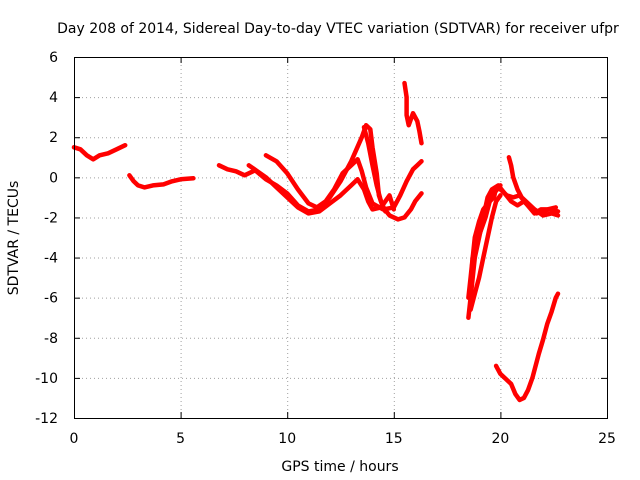  What do you see at coordinates (607, 439) in the screenshot?
I see `x-tick-label: 25` at bounding box center [607, 439].